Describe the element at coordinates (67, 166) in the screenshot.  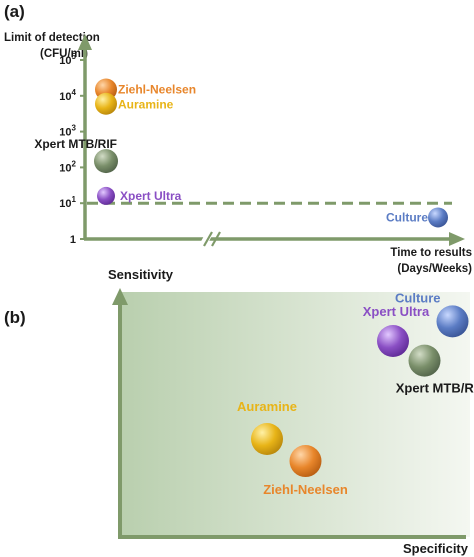
I see `y-tick-label: 10²` at that location.